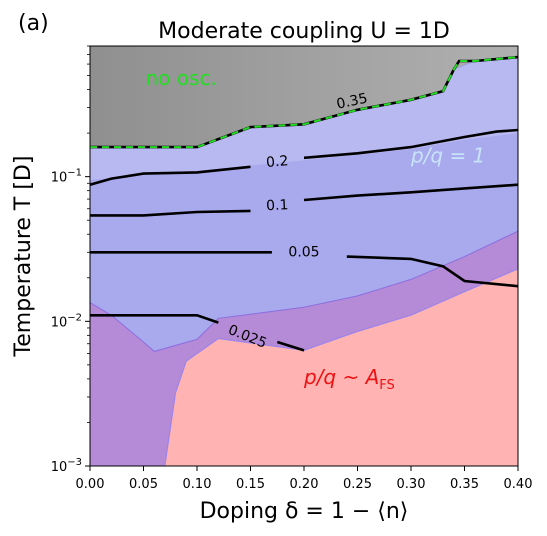  What do you see at coordinates (304, 484) in the screenshot?
I see `x-tick-label: 0.20` at bounding box center [304, 484].